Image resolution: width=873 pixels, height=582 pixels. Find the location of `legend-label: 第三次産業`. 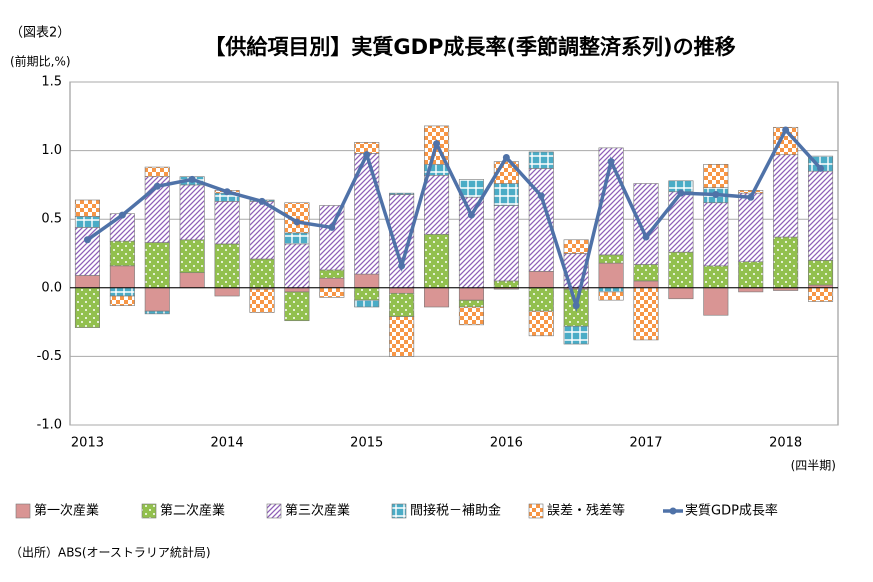

legend-label: 第三次産業 is located at coordinates (317, 511).